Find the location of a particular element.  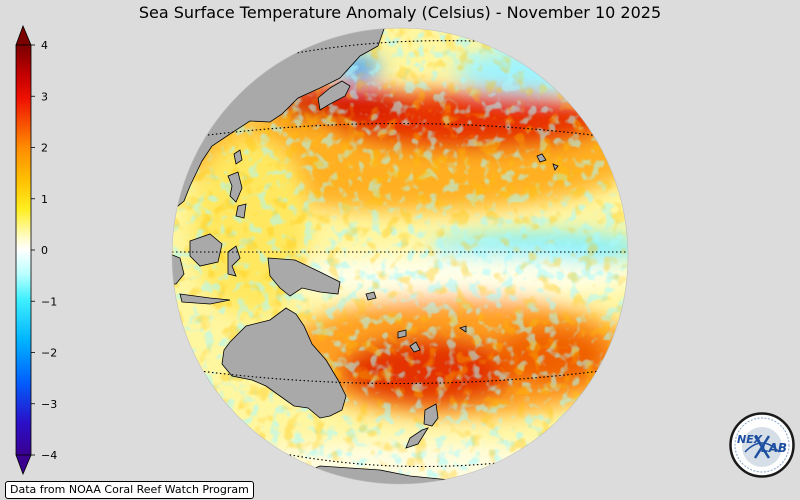

land-philippines is located at coordinates (237, 195).